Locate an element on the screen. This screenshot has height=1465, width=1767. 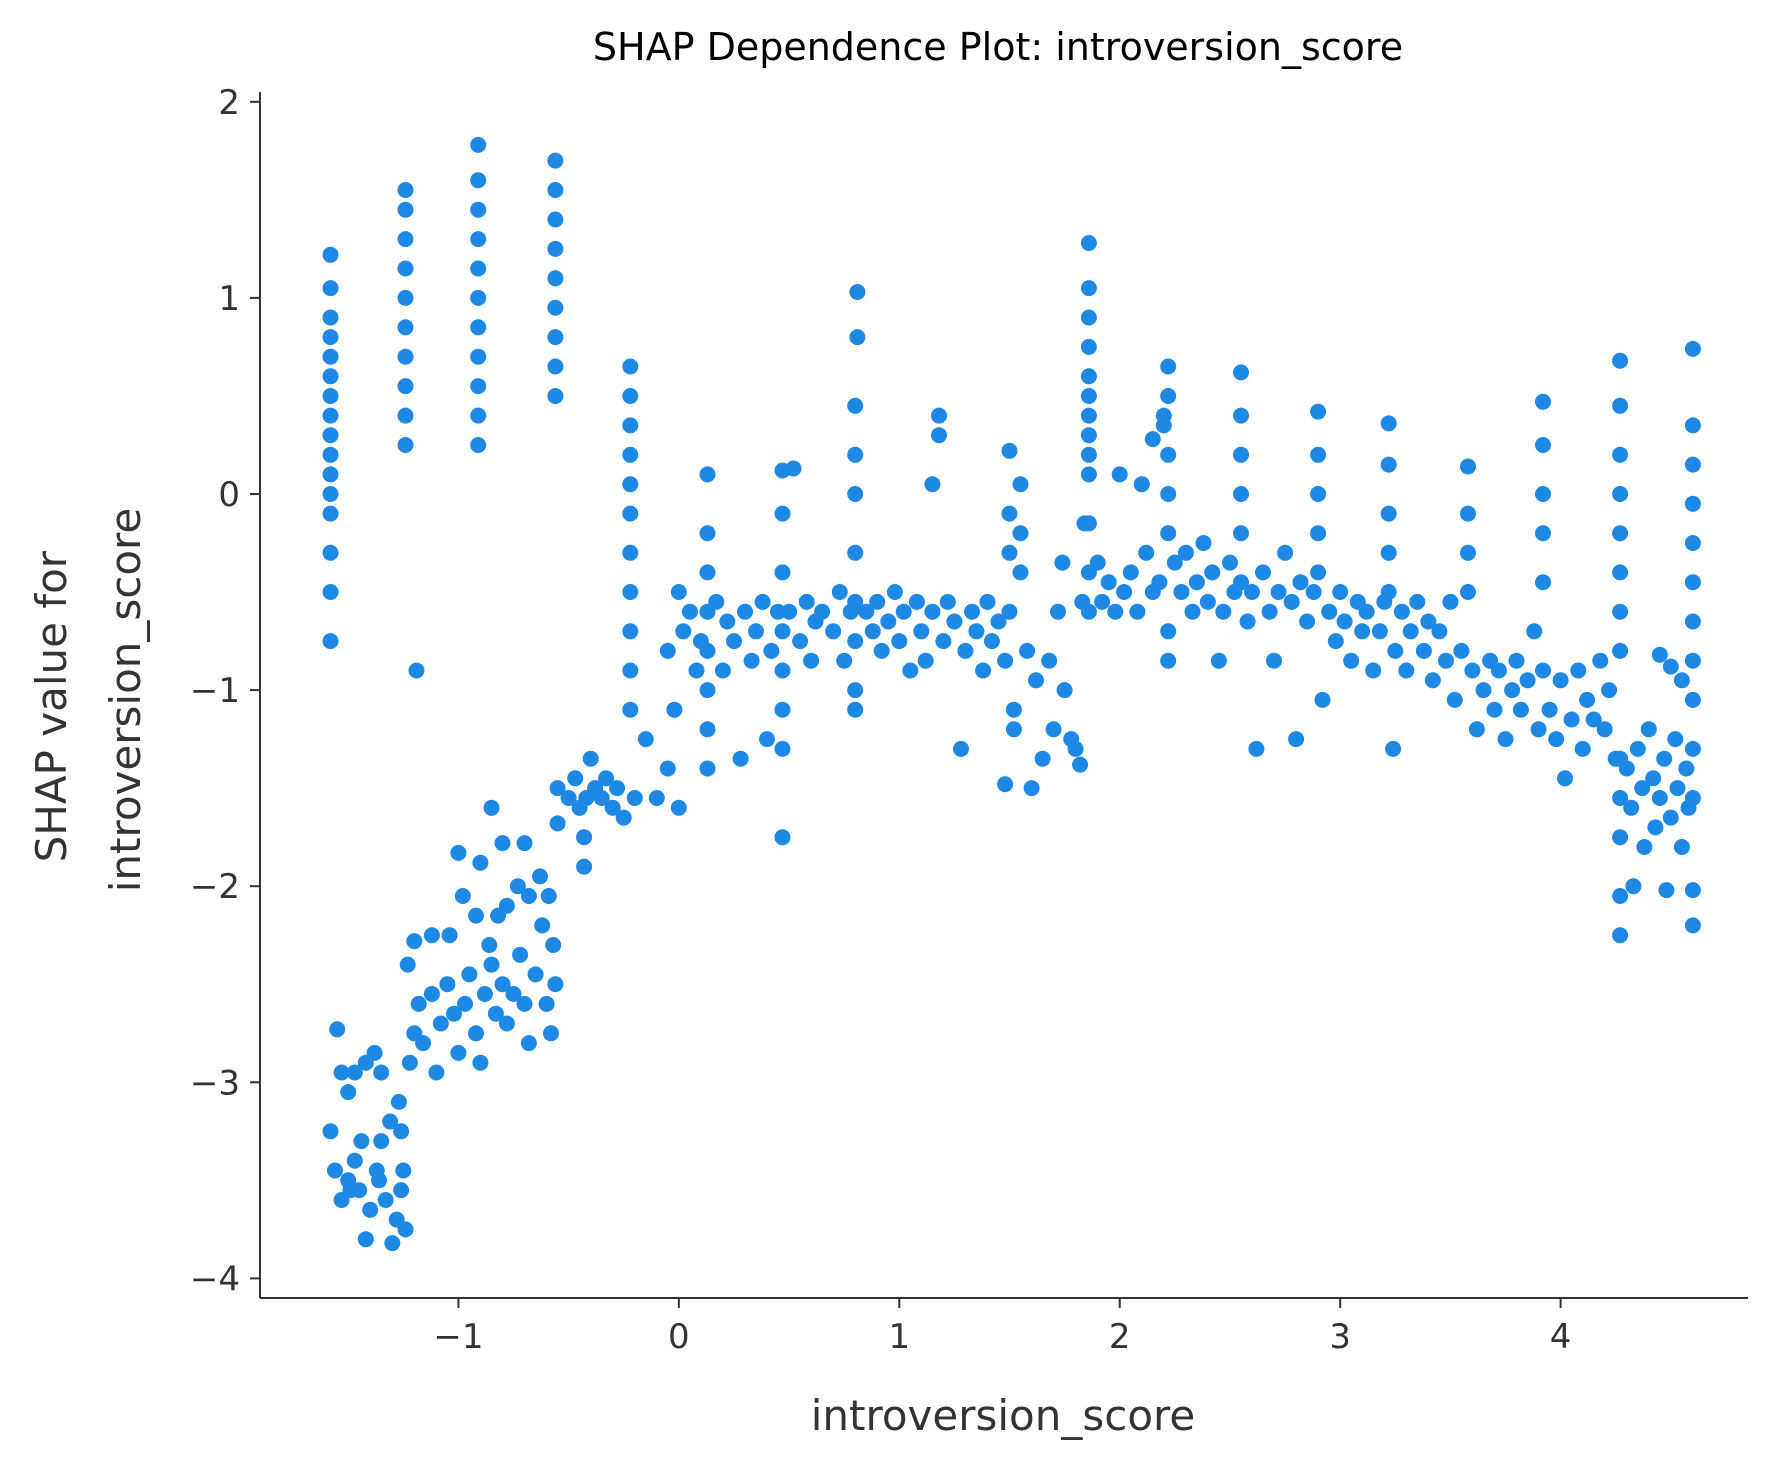
y-axis-title-line-1: SHAP value for is located at coordinates (51, 706).